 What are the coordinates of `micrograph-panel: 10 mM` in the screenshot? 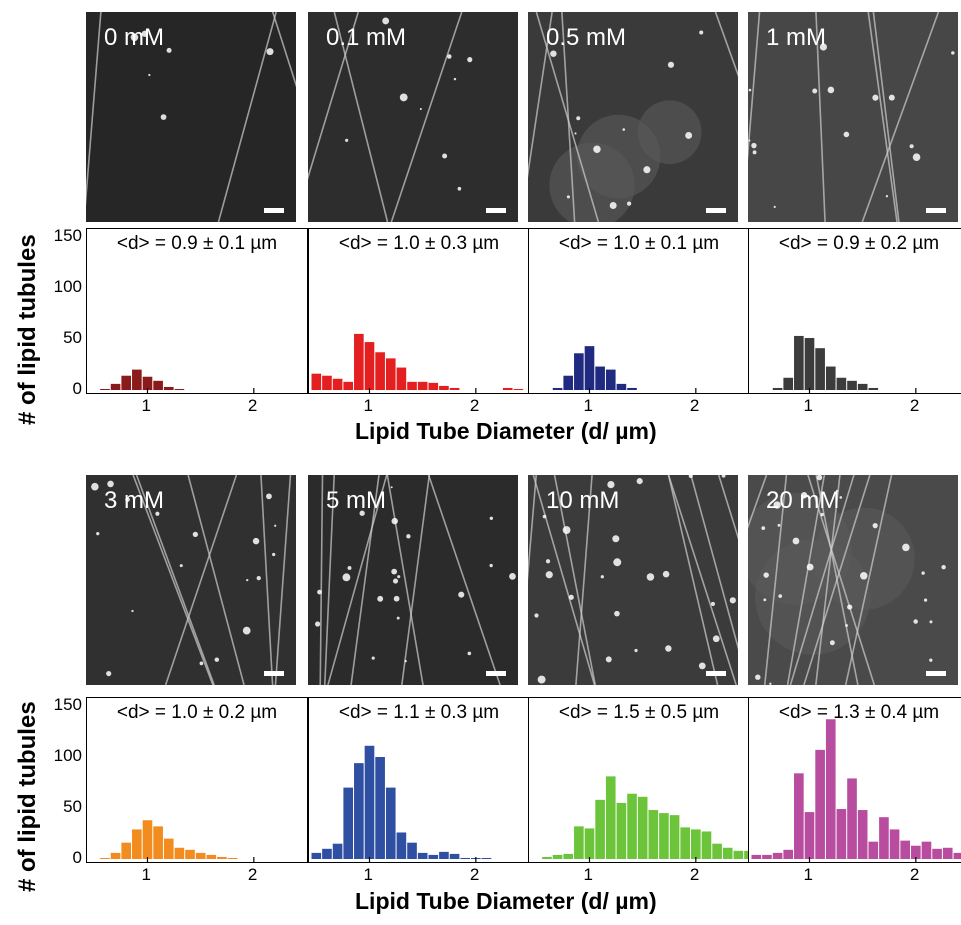 It's located at (633, 580).